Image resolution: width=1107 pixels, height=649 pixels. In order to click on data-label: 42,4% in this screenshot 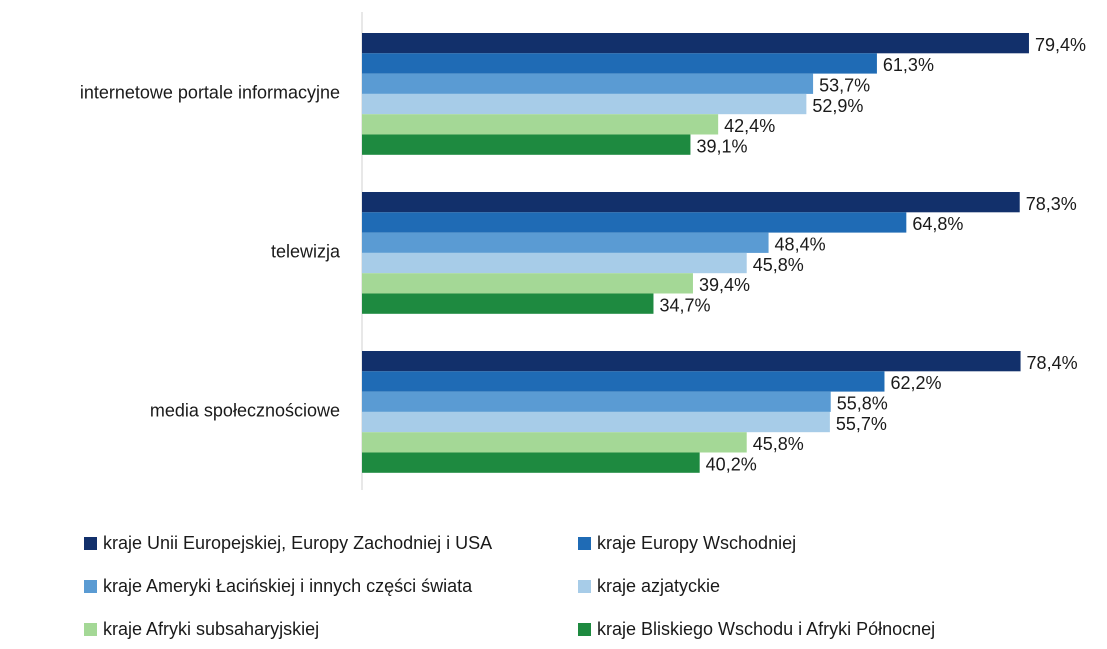, I will do `click(749, 126)`.